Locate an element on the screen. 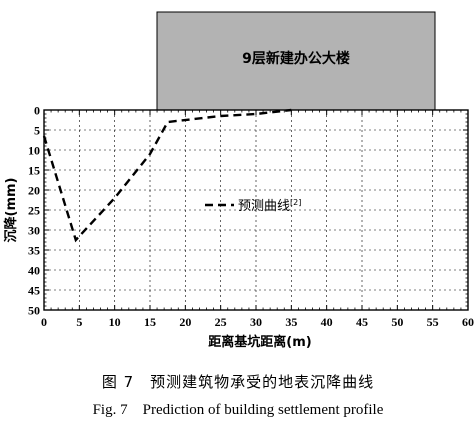 Image resolution: width=476 pixels, height=426 pixels. building-rect is located at coordinates (296, 61).